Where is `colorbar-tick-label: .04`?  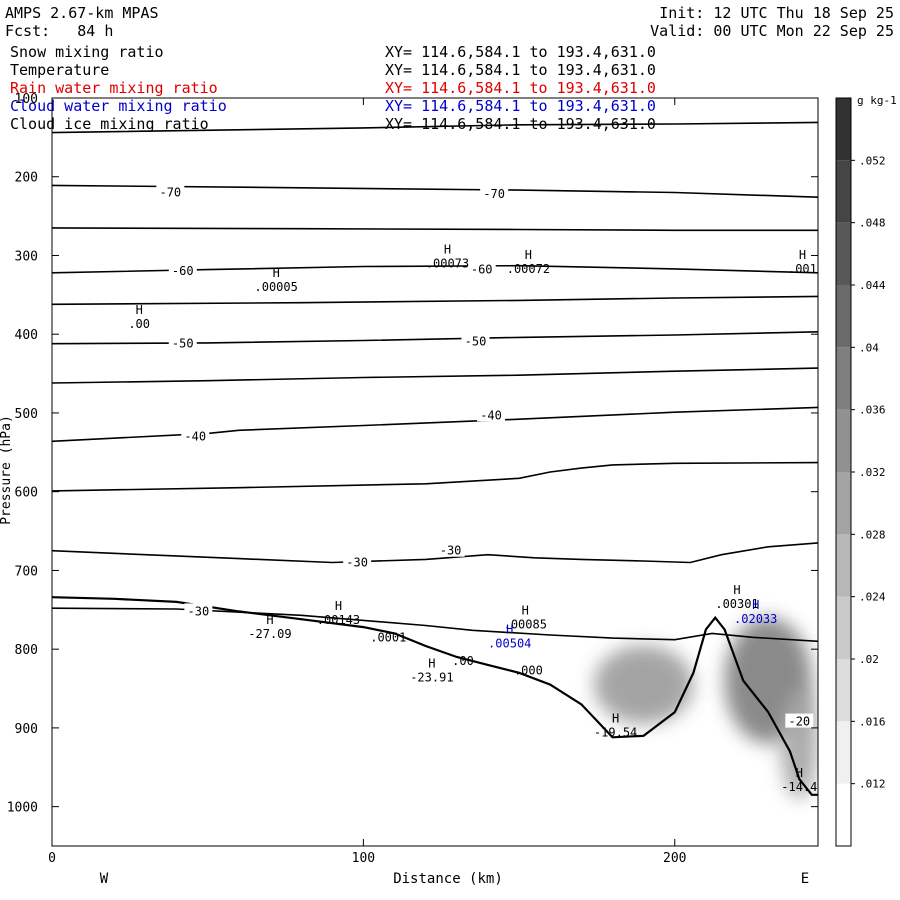
colorbar-tick-label: .04 is located at coordinates (869, 347).